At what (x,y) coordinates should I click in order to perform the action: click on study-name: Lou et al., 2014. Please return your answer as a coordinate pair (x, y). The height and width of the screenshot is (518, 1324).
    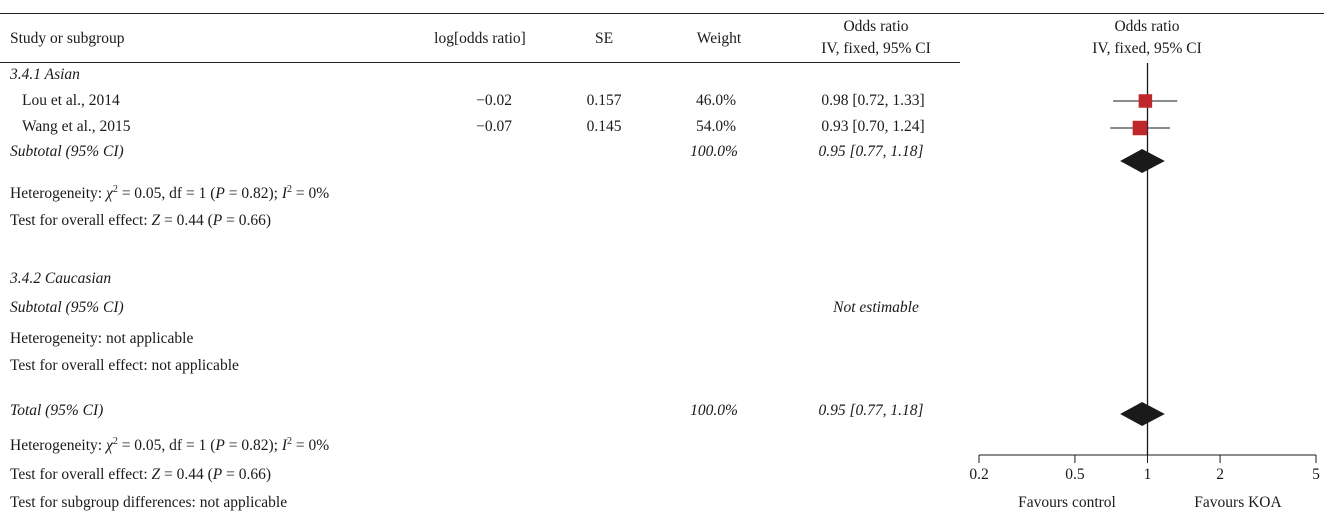
    Looking at the image, I should click on (71, 100).